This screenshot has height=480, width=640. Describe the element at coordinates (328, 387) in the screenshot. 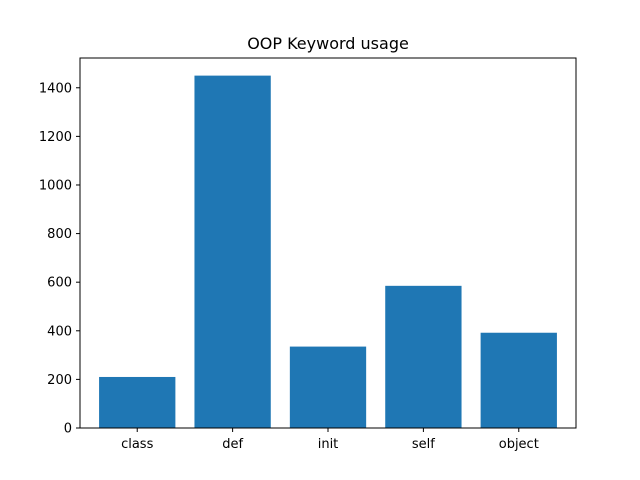

I see `bar-init` at that location.